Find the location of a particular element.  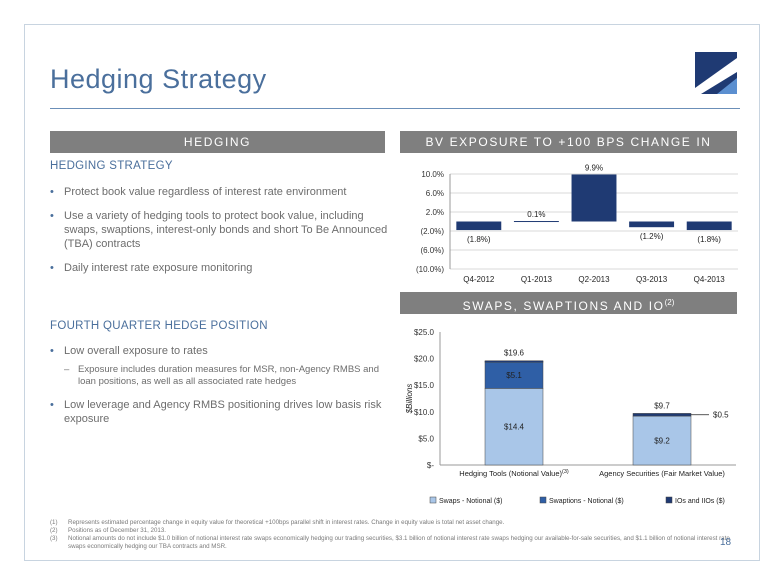

data-label: 0.1% is located at coordinates (536, 214).